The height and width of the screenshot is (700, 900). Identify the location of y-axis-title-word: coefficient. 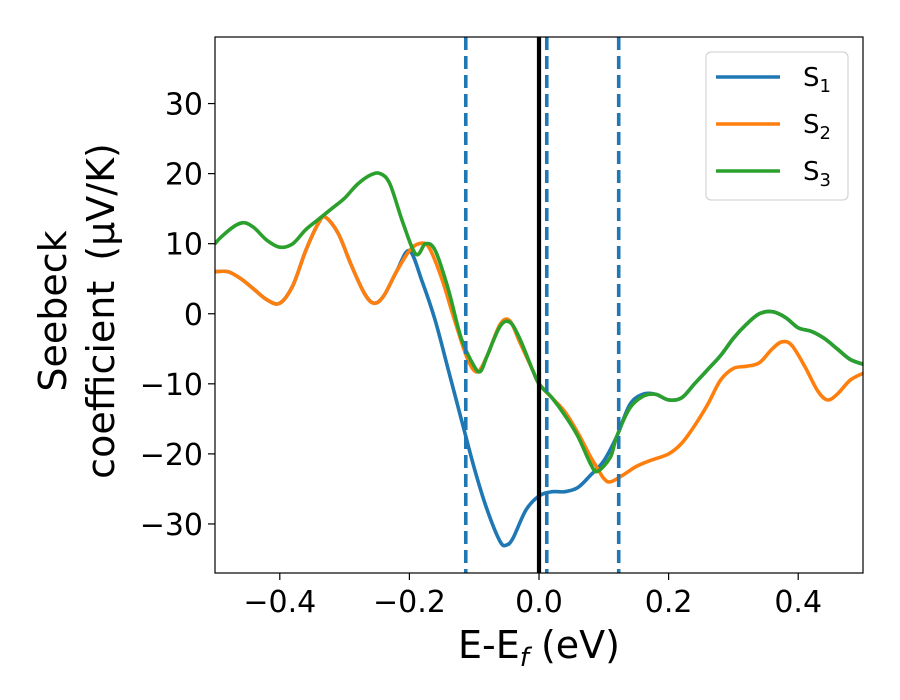
(101, 380).